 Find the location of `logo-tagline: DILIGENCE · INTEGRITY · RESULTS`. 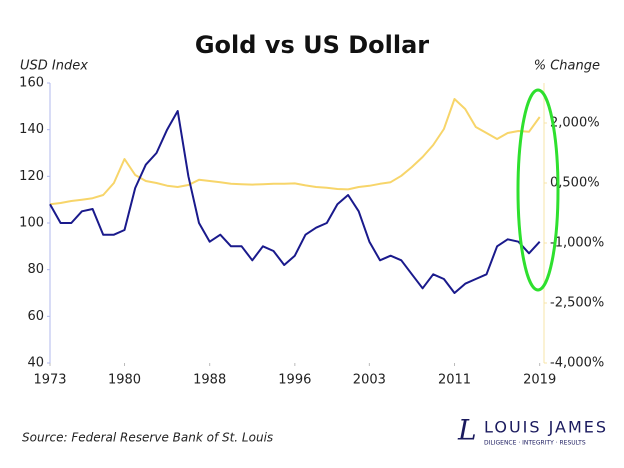

logo-tagline: DILIGENCE · INTEGRITY · RESULTS is located at coordinates (535, 443).